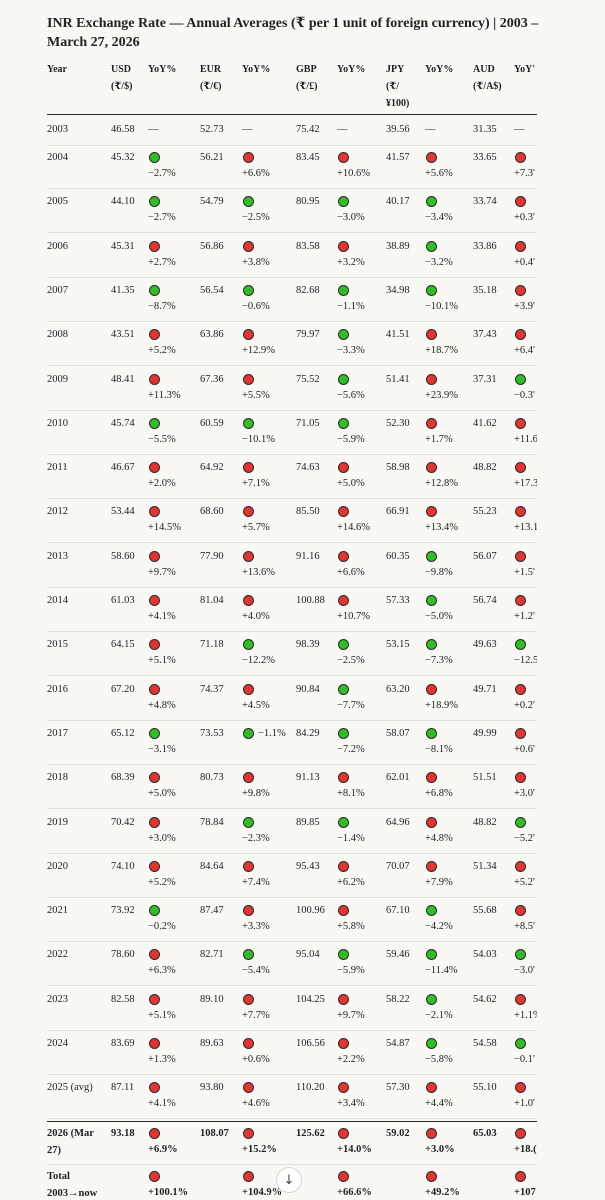 The height and width of the screenshot is (1200, 605). Describe the element at coordinates (525, 1192) in the screenshot. I see `aud_yoy-yoy: +107` at that location.